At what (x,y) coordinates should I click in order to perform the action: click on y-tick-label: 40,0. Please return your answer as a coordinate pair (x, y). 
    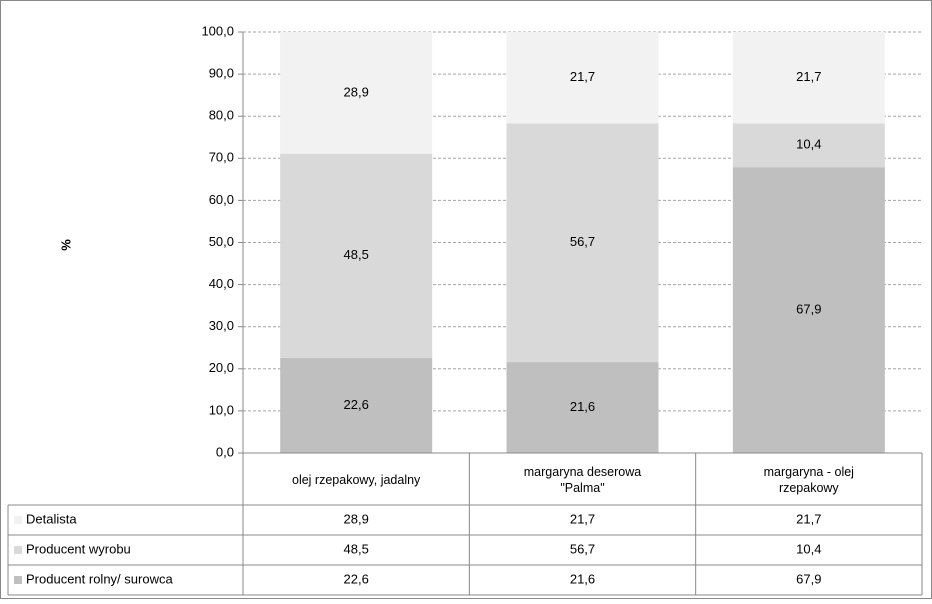
    Looking at the image, I should click on (221, 283).